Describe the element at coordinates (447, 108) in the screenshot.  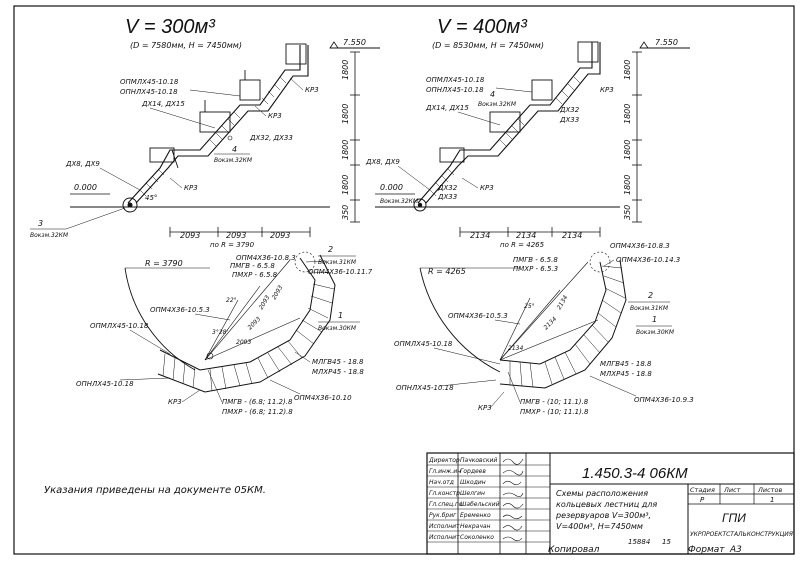
I see `right-lbl-dh14: ДХ14, ДХ15` at that location.